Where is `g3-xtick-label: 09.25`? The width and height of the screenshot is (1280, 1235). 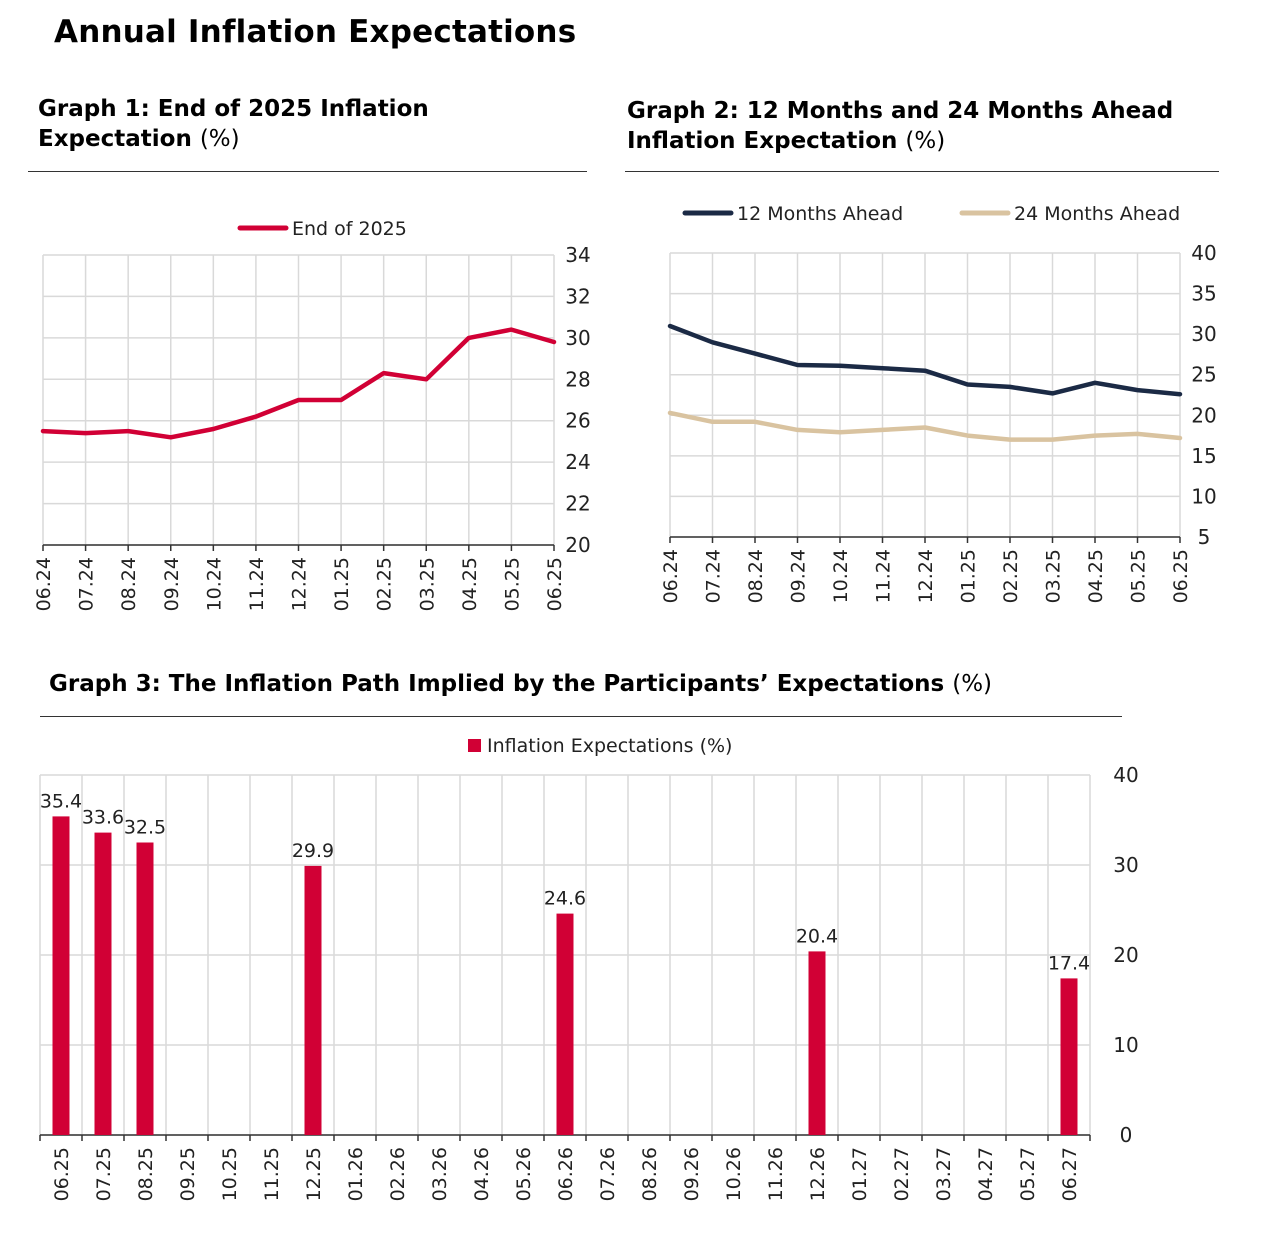 g3-xtick-label: 09.25 is located at coordinates (188, 1174).